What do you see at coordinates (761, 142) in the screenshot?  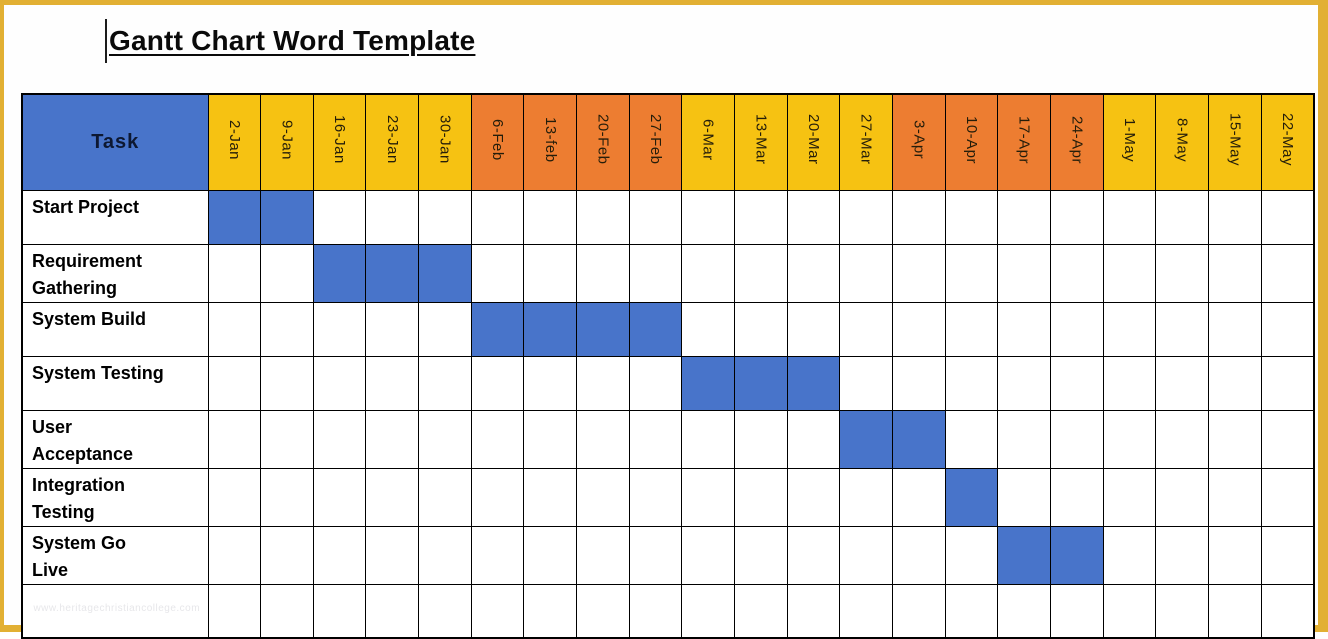 I see `col-header-13-mar: 13-Mar` at bounding box center [761, 142].